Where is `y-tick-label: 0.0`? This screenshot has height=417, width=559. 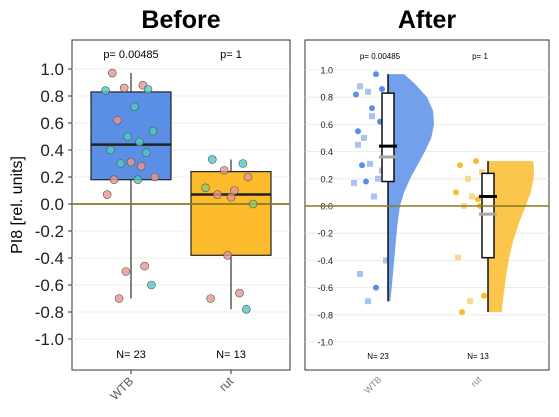
y-tick-label: 0.0 is located at coordinates (52, 204).